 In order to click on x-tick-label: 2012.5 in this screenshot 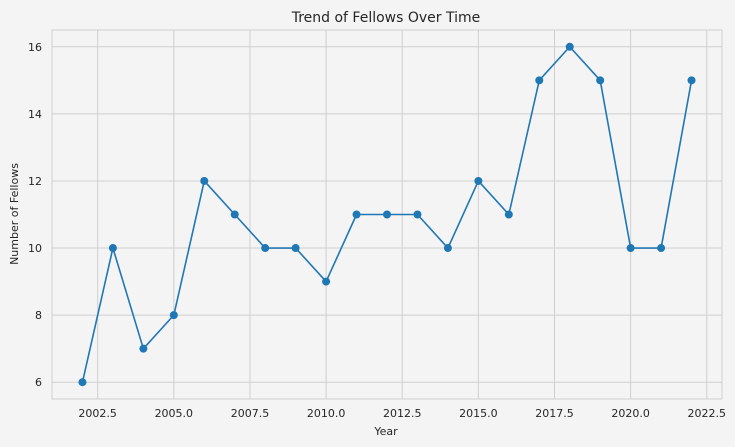, I will do `click(402, 413)`.